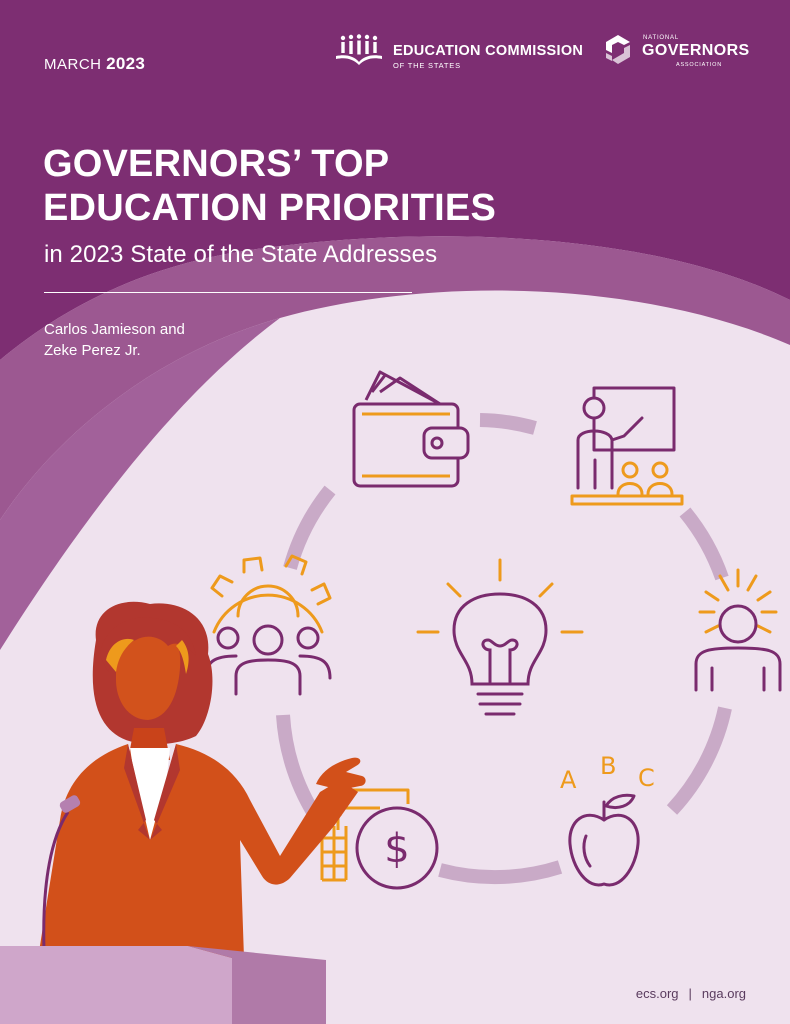 The image size is (790, 1024). Describe the element at coordinates (627, 446) in the screenshot. I see `teacher-classroom-icon` at that location.